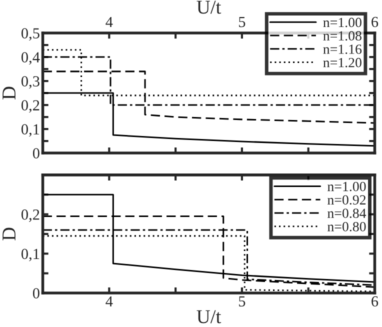 Image resolution: width=382 pixels, height=327 pixels. What do you see at coordinates (342, 36) in the screenshot?
I see `legend-label: n=1.08` at bounding box center [342, 36].